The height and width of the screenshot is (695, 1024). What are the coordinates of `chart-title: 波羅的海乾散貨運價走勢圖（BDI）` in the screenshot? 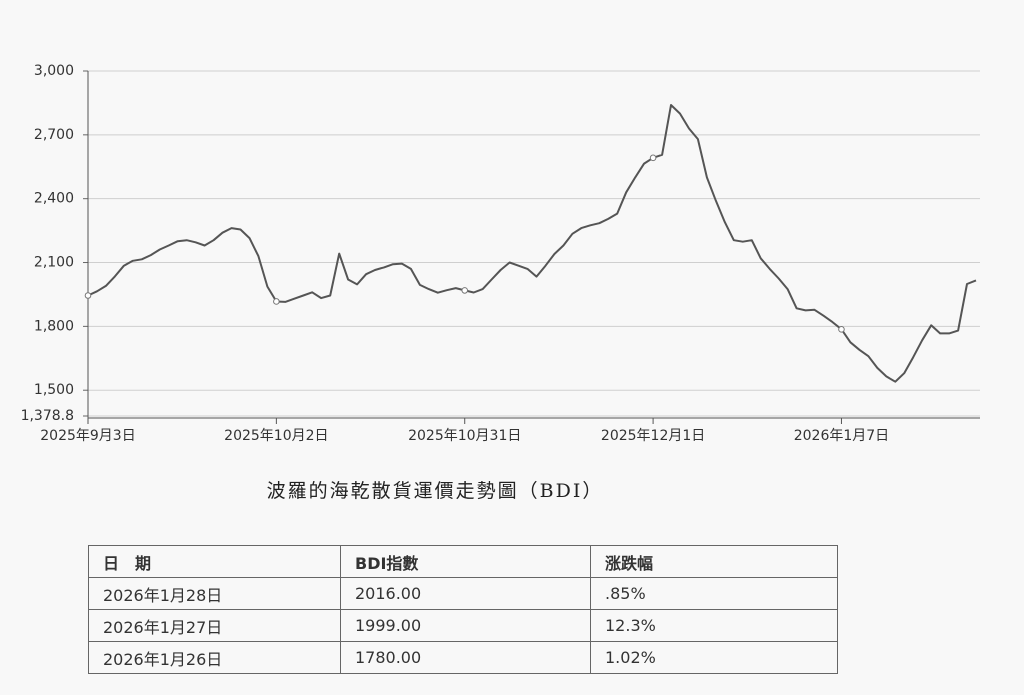 It's located at (435, 491).